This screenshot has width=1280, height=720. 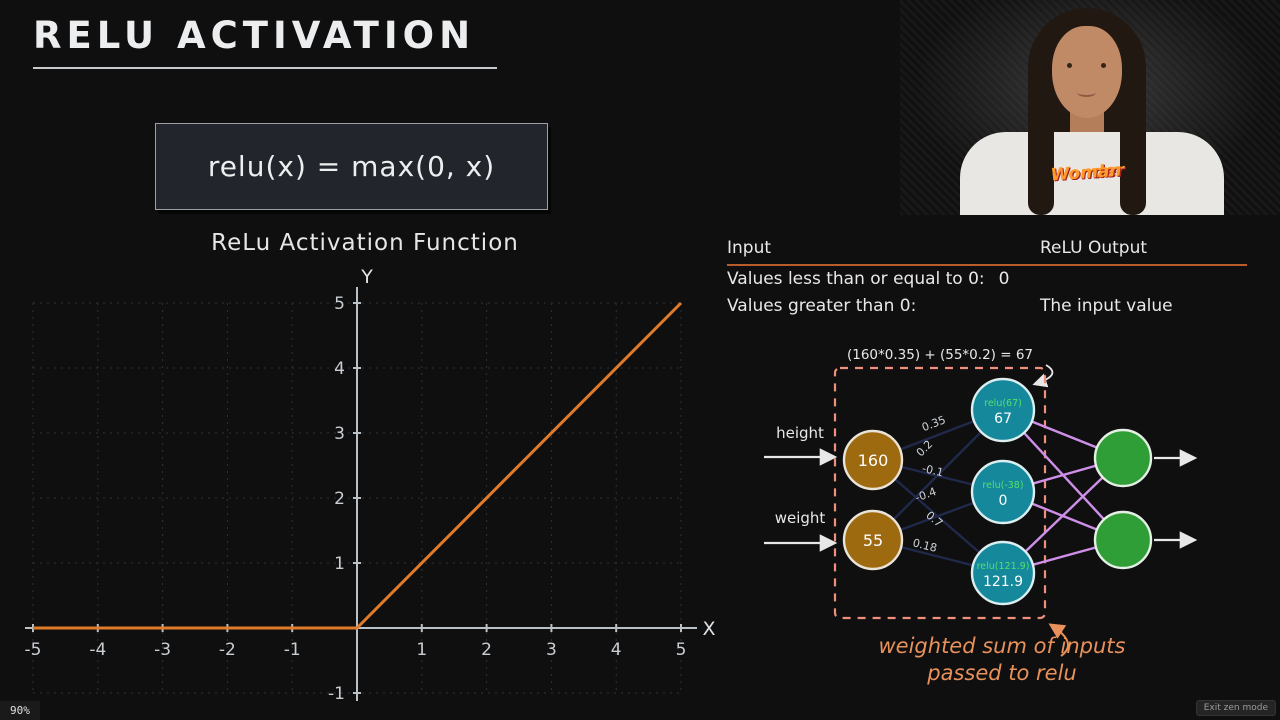 I want to click on input-node-height, so click(x=873, y=460).